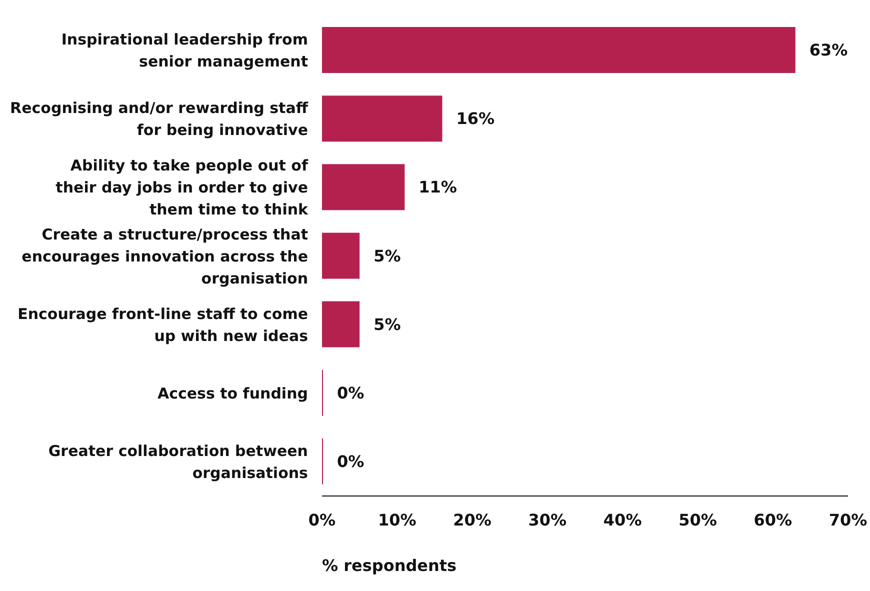  Describe the element at coordinates (475, 118) in the screenshot. I see `data-label: 16%` at that location.